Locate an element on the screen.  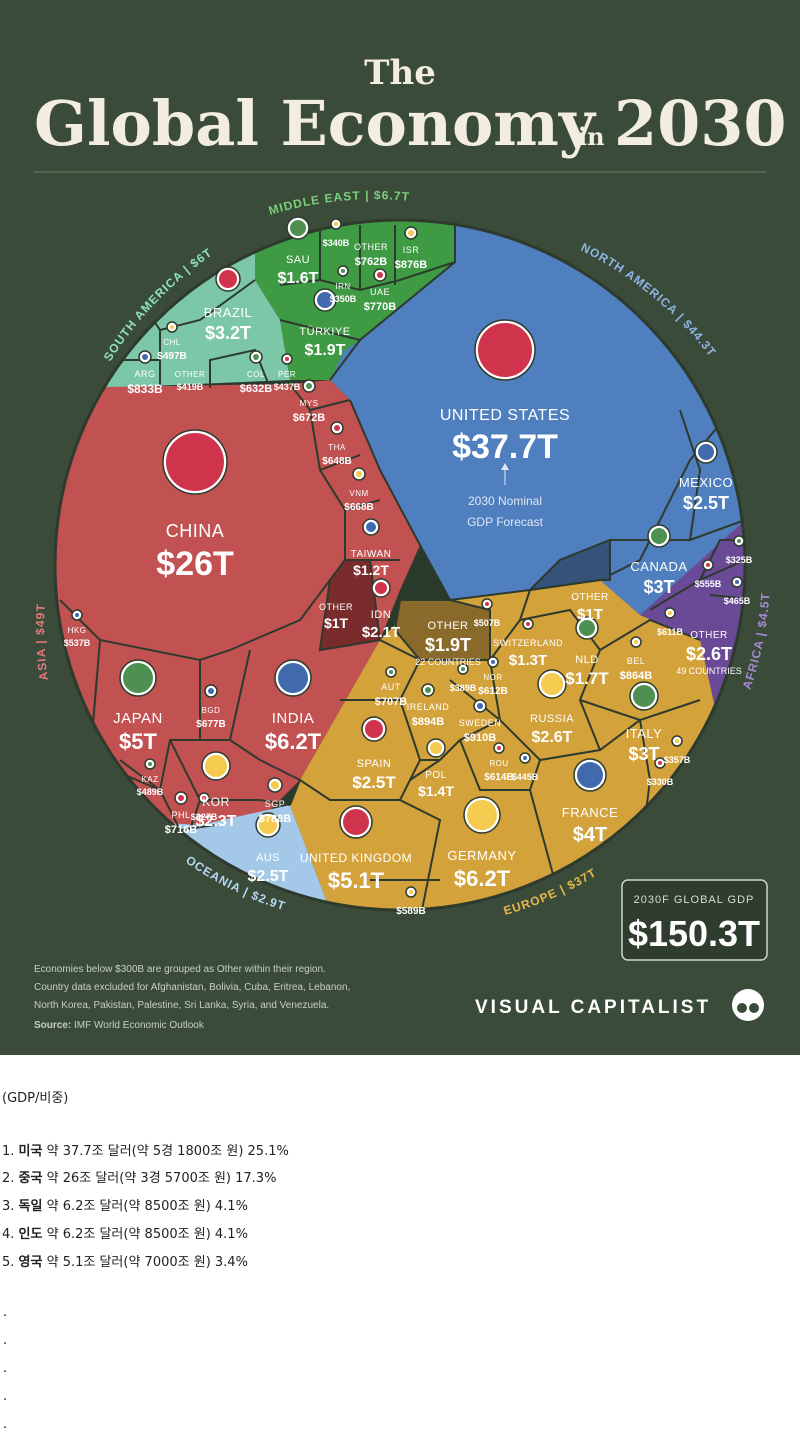
country-value: $6.2T is located at coordinates (293, 741).